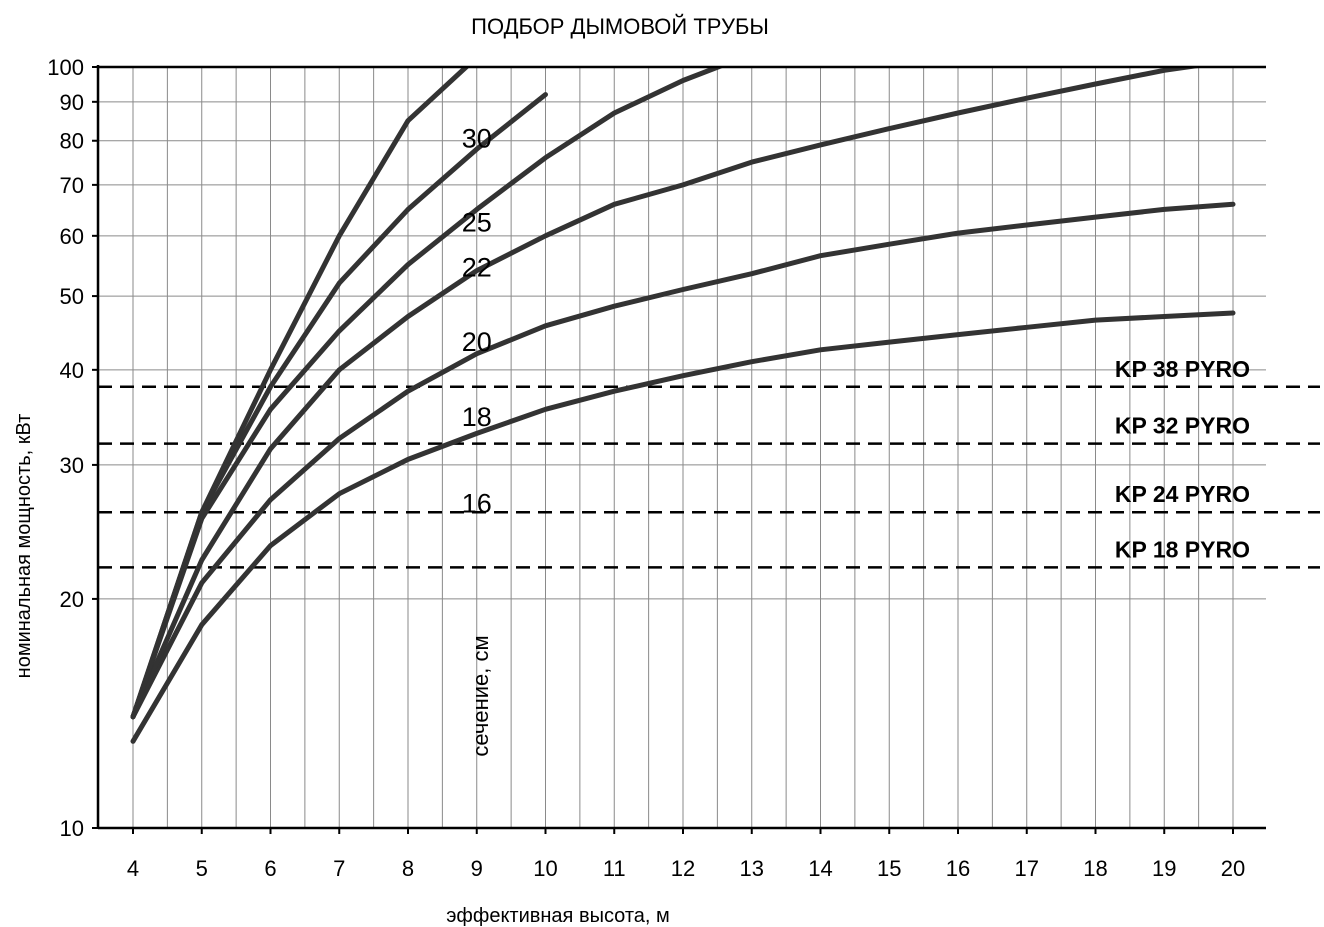 This screenshot has width=1324, height=927. I want to click on y-tick-label: 10, so click(72, 828).